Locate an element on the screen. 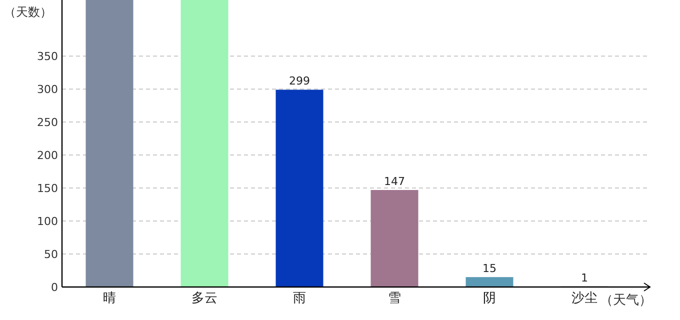  y-tick-label: 50 is located at coordinates (51, 255).